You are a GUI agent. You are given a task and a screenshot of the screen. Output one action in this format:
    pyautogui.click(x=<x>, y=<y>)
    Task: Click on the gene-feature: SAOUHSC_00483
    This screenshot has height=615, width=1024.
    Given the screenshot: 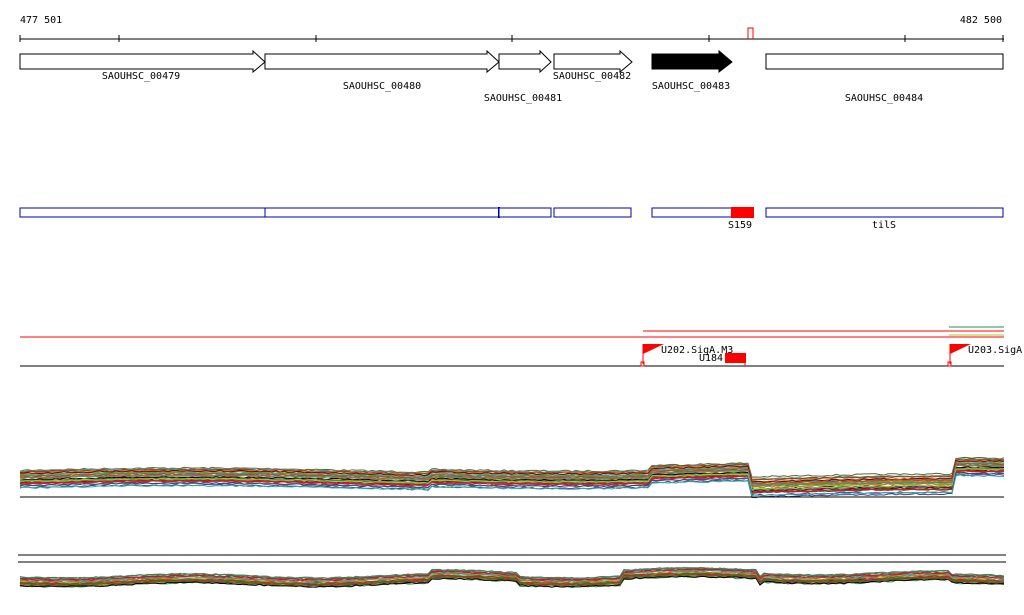 What is the action you would take?
    pyautogui.click(x=692, y=70)
    